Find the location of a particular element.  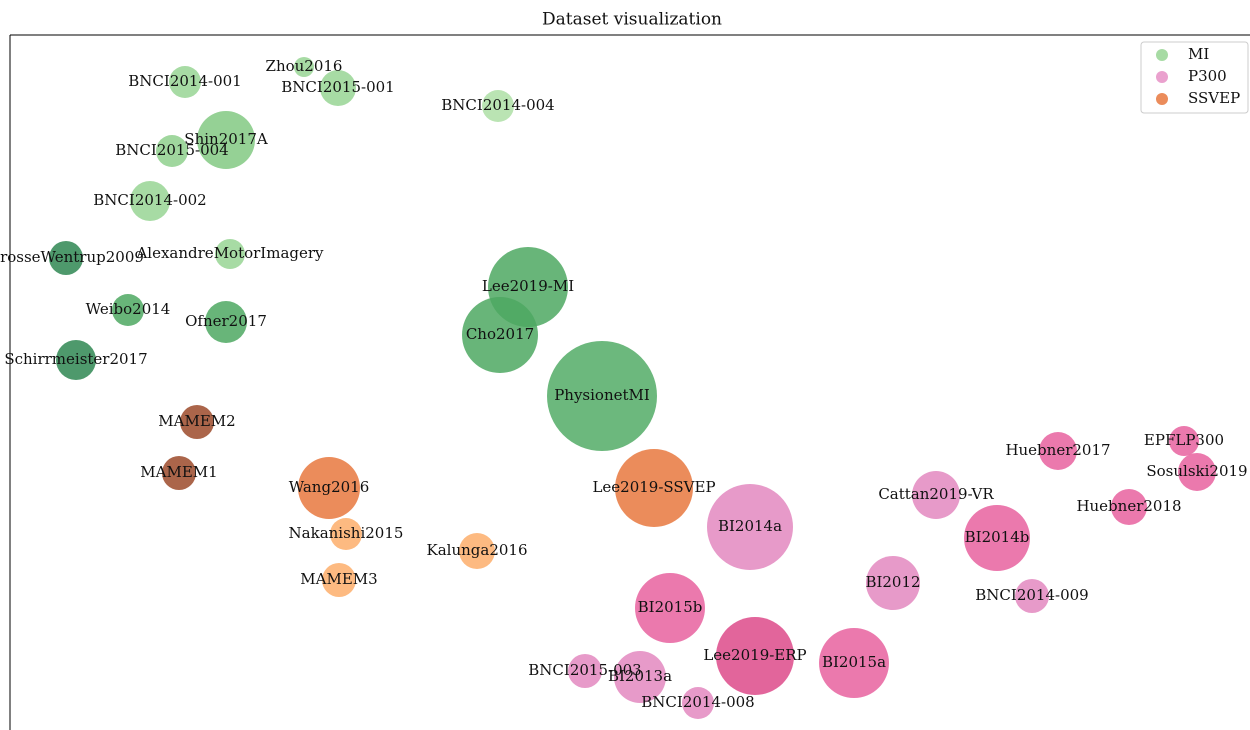

bubble-label: BI2014a is located at coordinates (750, 526).